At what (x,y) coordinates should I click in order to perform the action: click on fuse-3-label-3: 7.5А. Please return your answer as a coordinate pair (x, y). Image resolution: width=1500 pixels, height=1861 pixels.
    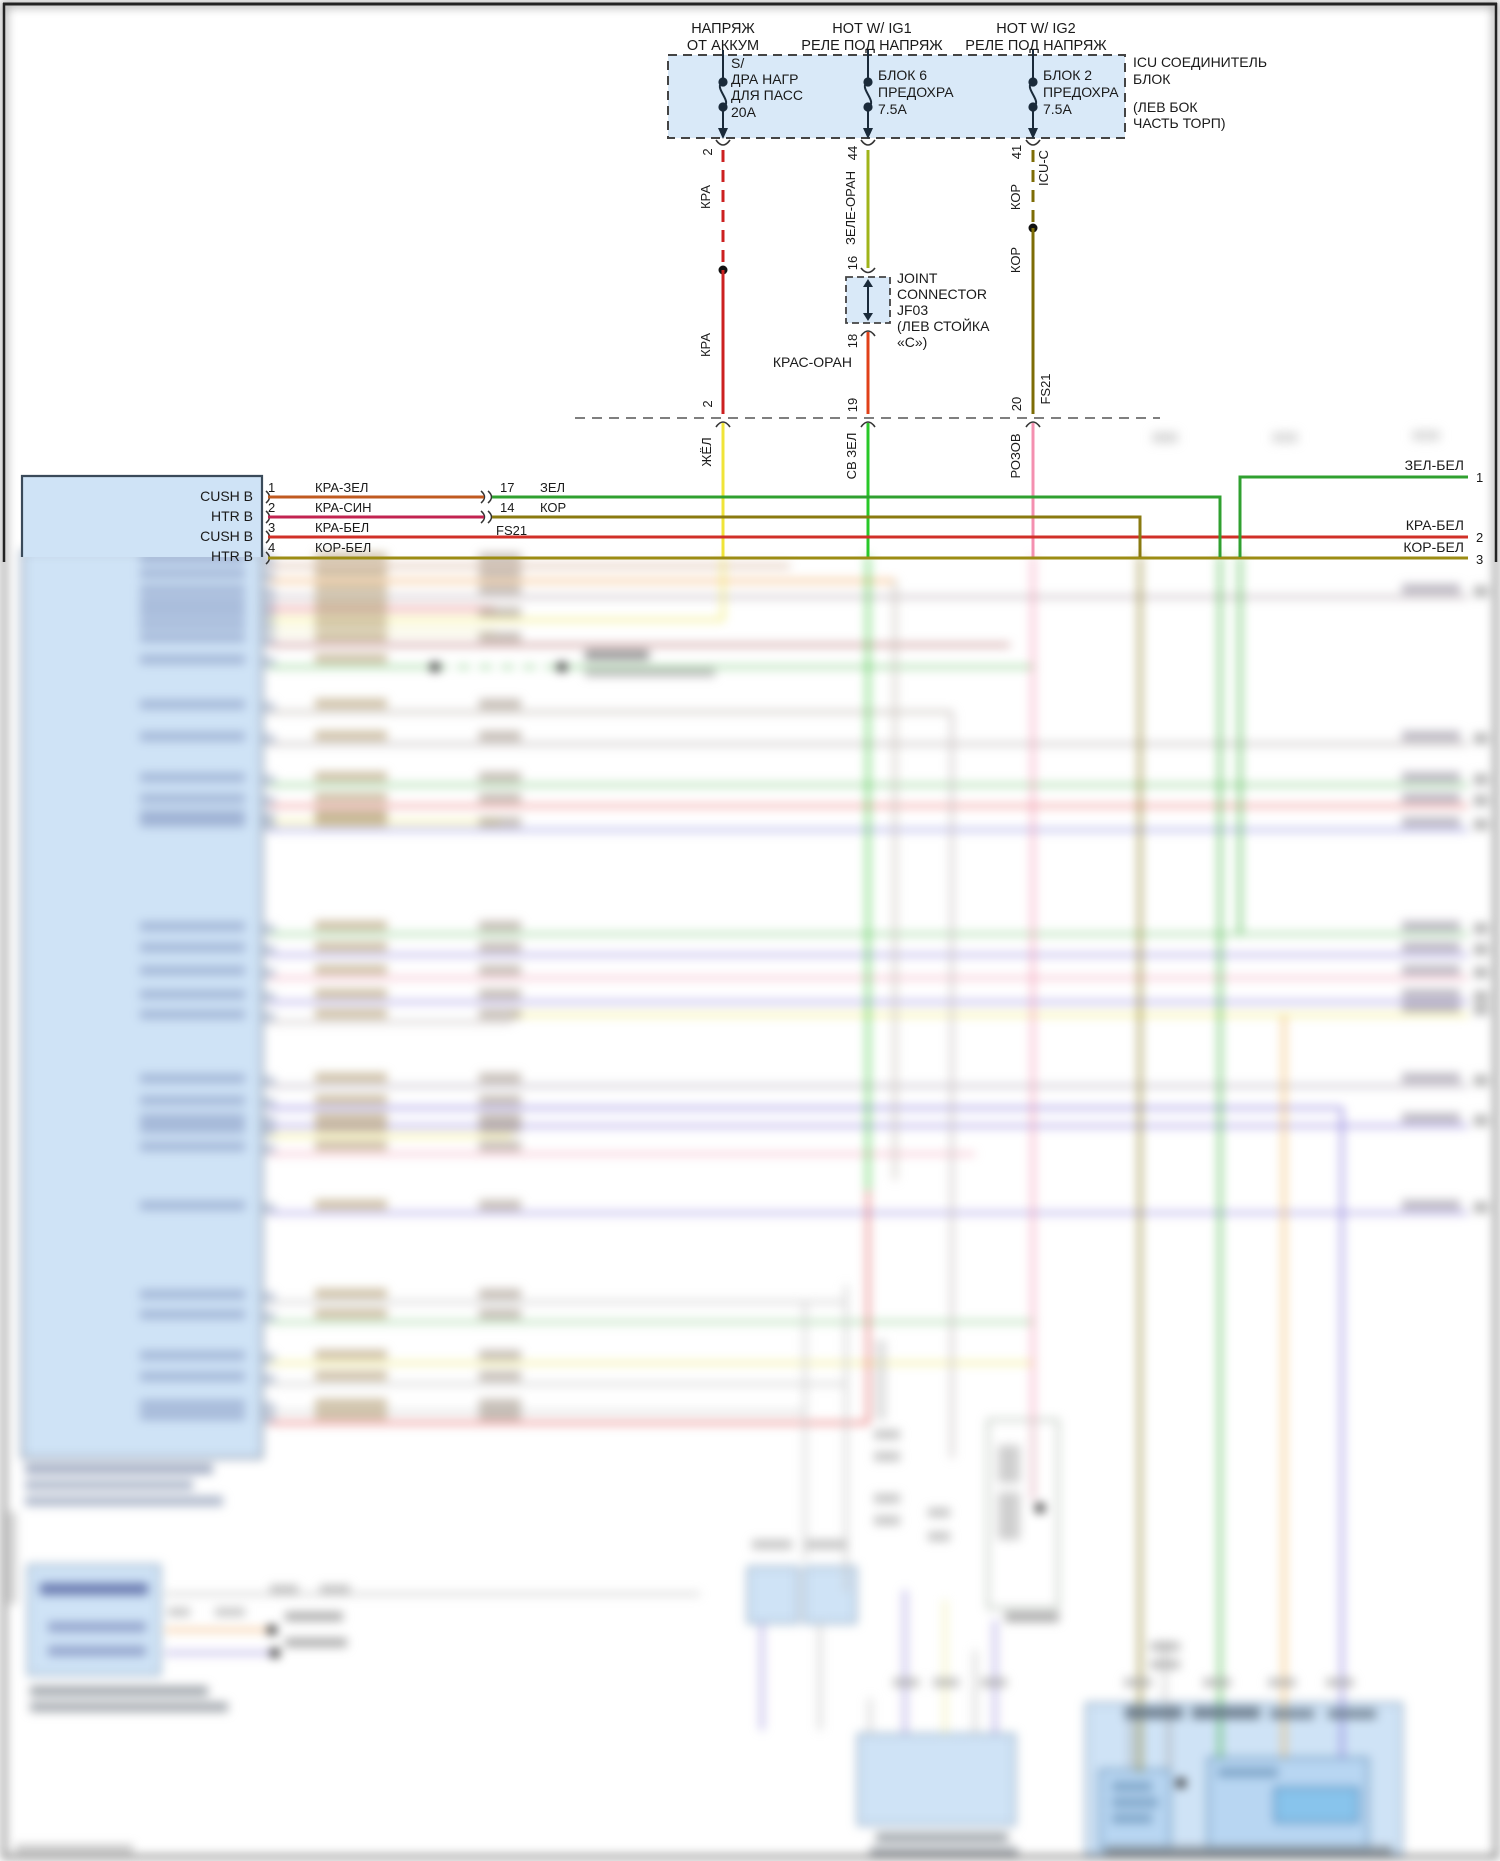
    Looking at the image, I should click on (1057, 109).